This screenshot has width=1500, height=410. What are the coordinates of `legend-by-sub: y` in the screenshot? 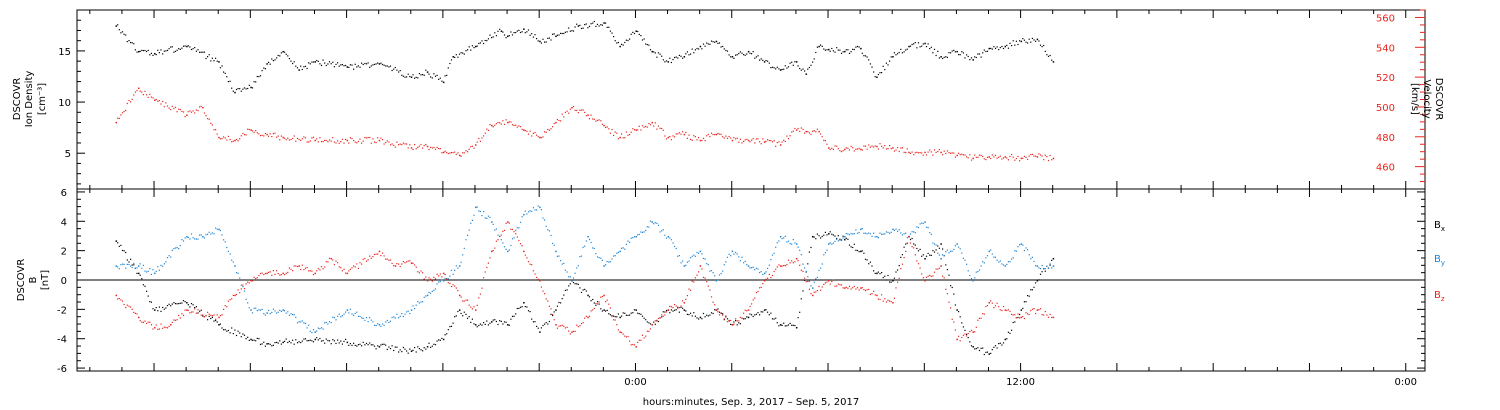 It's located at (1443, 263).